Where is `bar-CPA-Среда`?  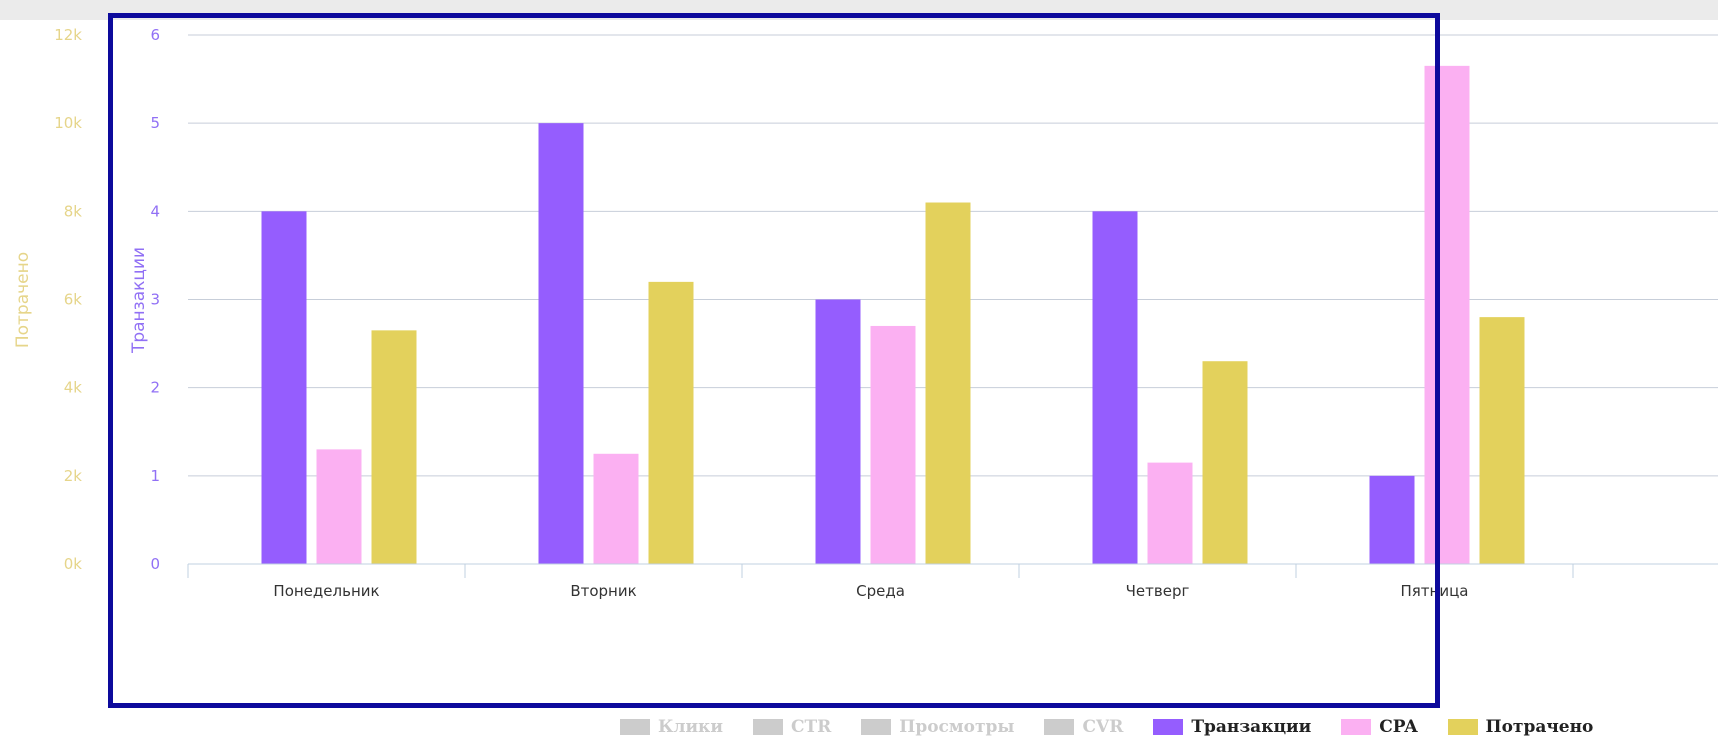
bar-CPA-Среда is located at coordinates (893, 444).